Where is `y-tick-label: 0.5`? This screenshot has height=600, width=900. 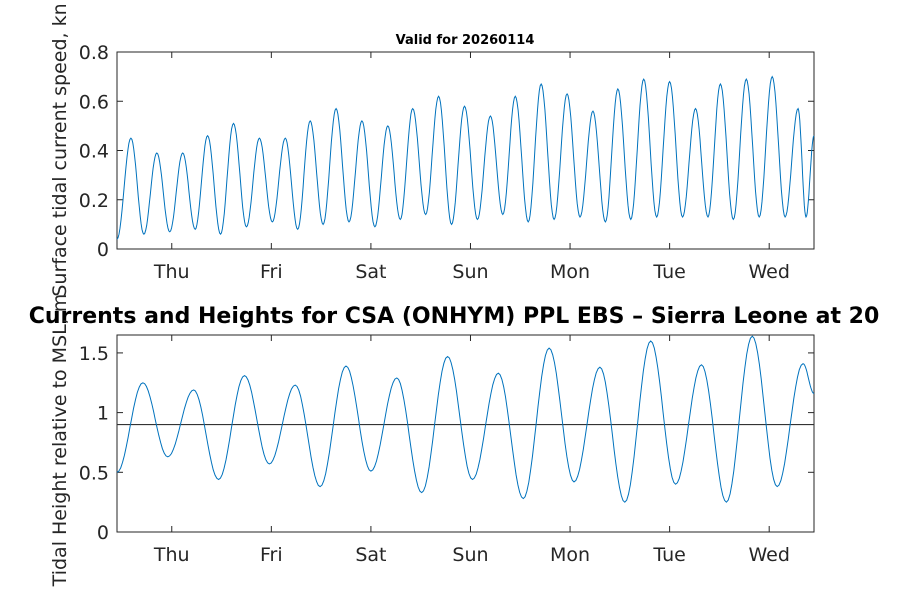 y-tick-label: 0.5 is located at coordinates (94, 473).